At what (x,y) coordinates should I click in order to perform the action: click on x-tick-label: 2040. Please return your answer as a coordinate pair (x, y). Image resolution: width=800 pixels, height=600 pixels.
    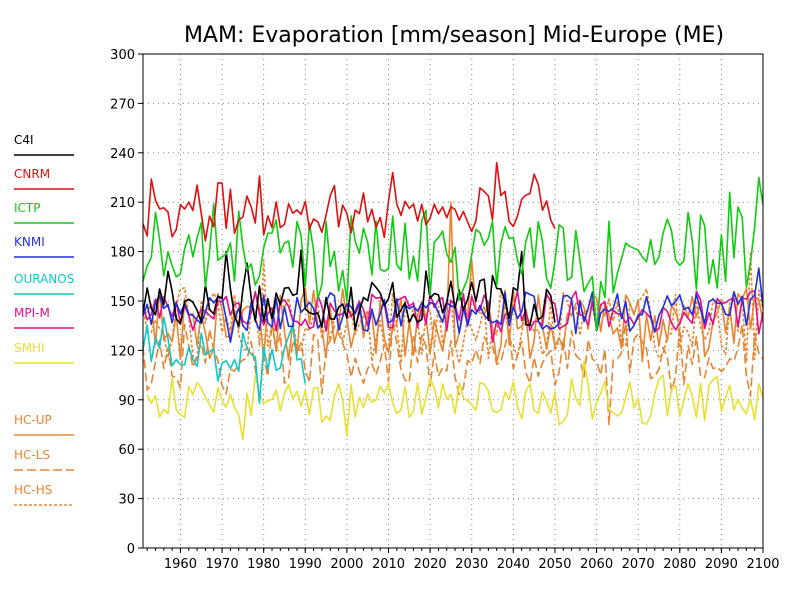
    Looking at the image, I should click on (513, 564).